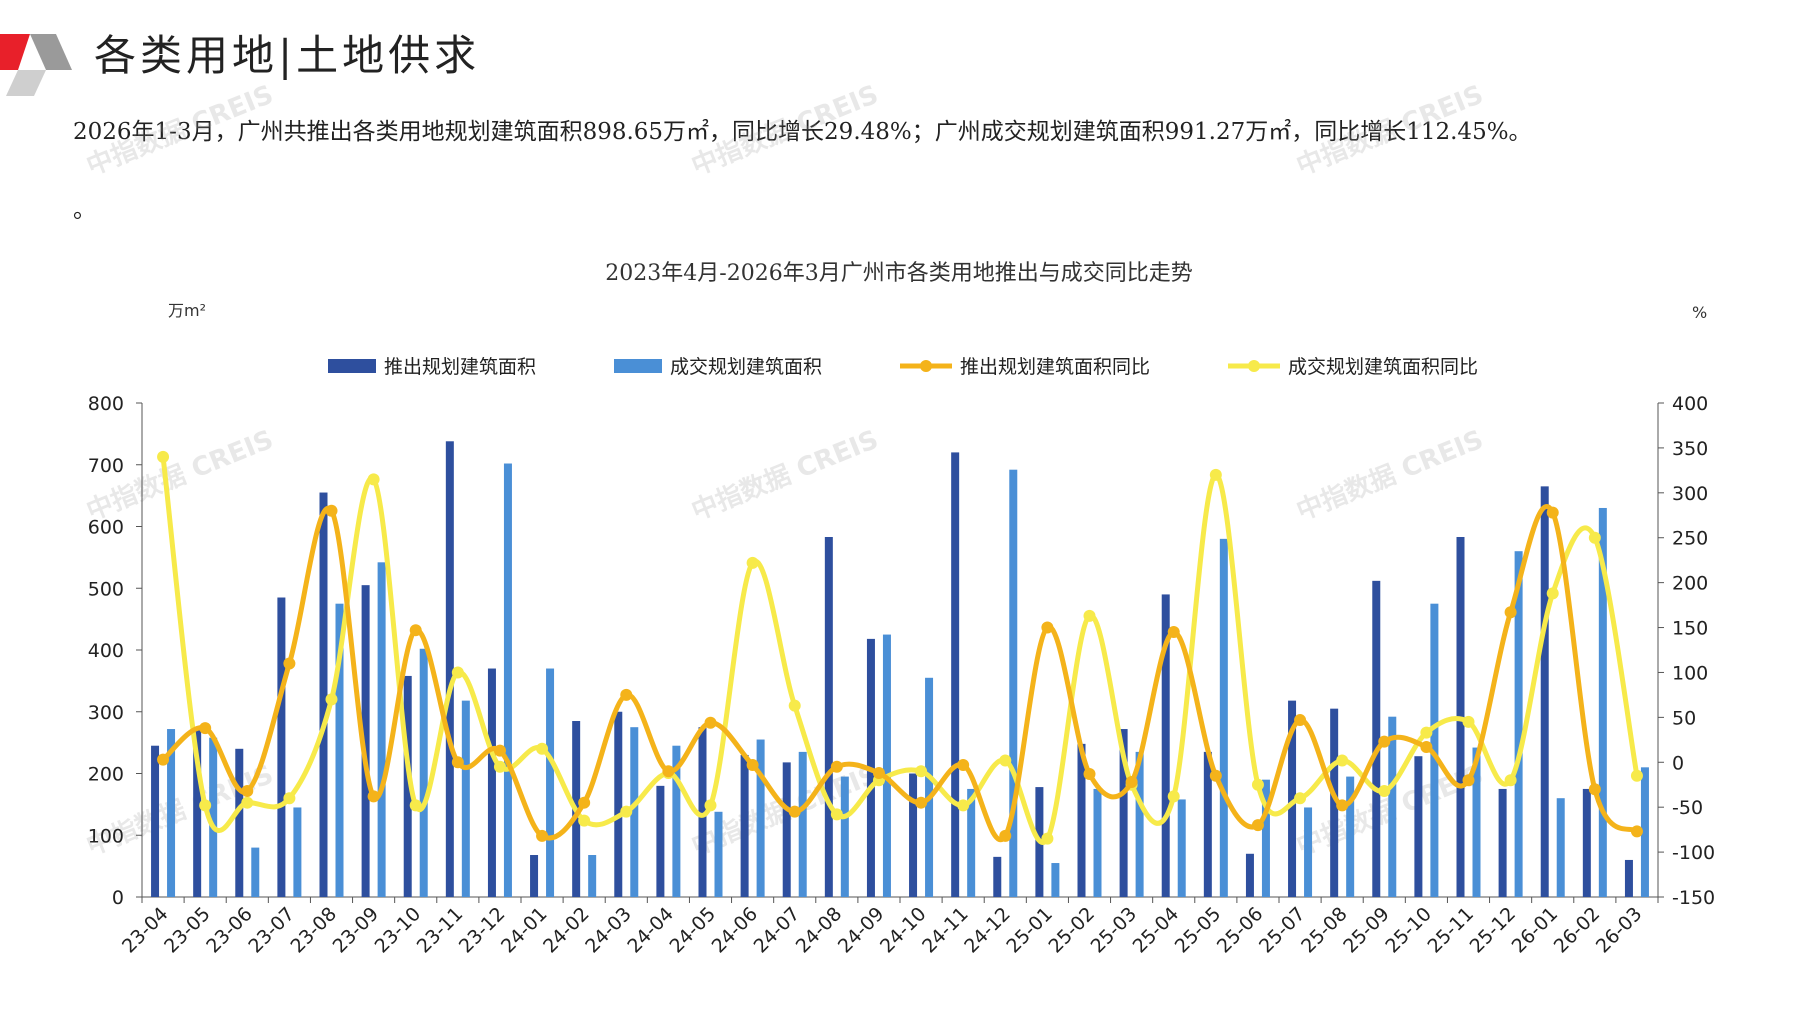  I want to click on x-tick-label: 23-11, so click(440, 930).